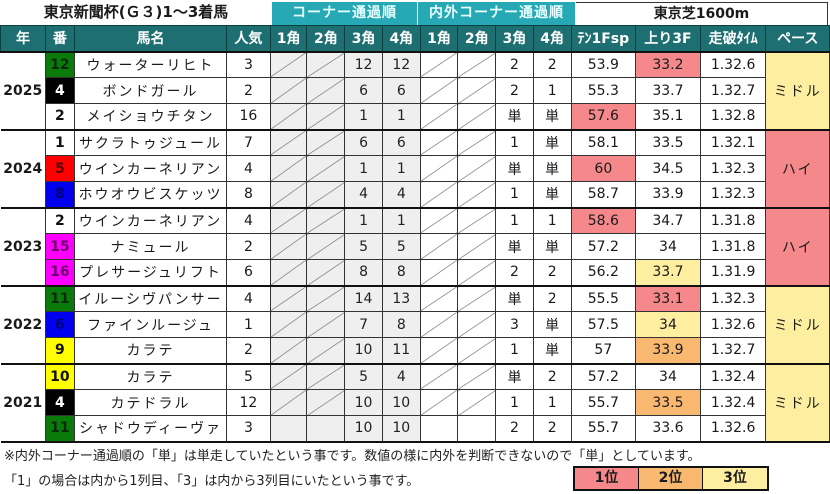  I want to click on corner-3: 10, so click(363, 402).